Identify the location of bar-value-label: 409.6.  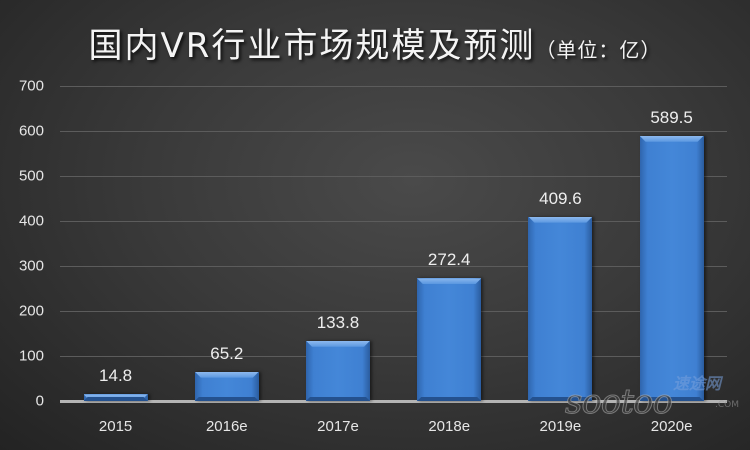
(560, 198).